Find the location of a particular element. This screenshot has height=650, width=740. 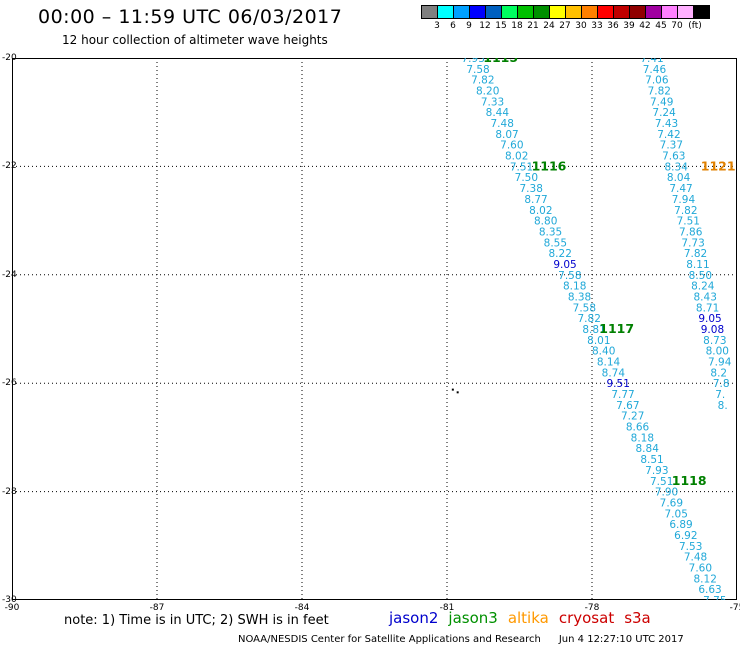

wave-height-value: 7.05 is located at coordinates (676, 514).